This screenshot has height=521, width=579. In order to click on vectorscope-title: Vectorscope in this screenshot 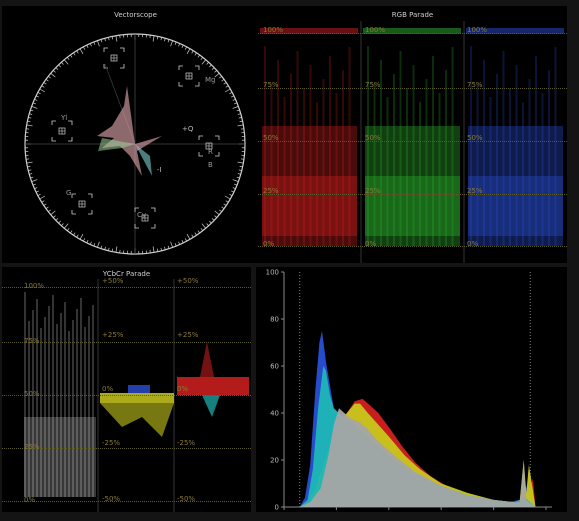, I will do `click(135, 15)`.